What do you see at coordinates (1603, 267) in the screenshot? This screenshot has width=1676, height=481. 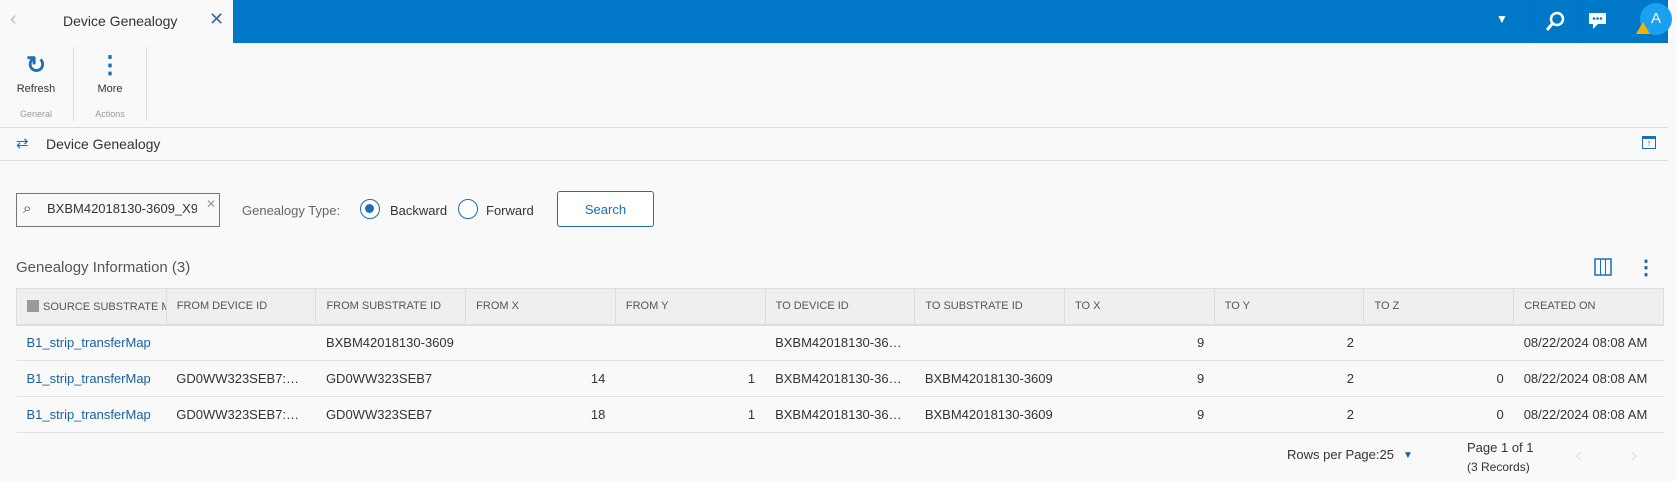 I see `columns-icon` at bounding box center [1603, 267].